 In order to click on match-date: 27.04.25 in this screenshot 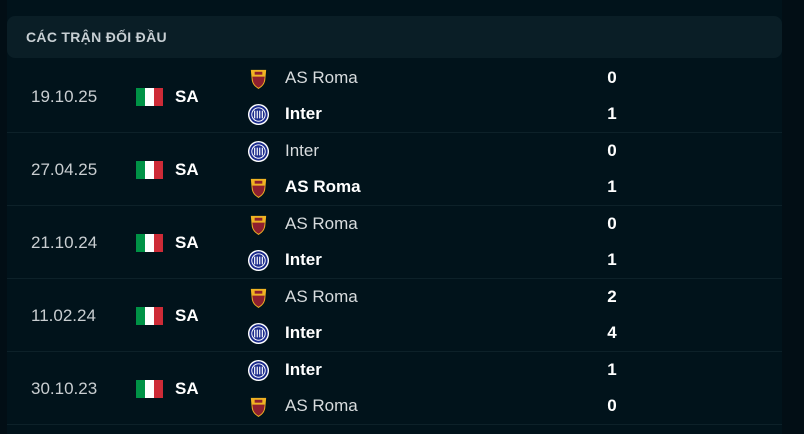, I will do `click(64, 169)`.